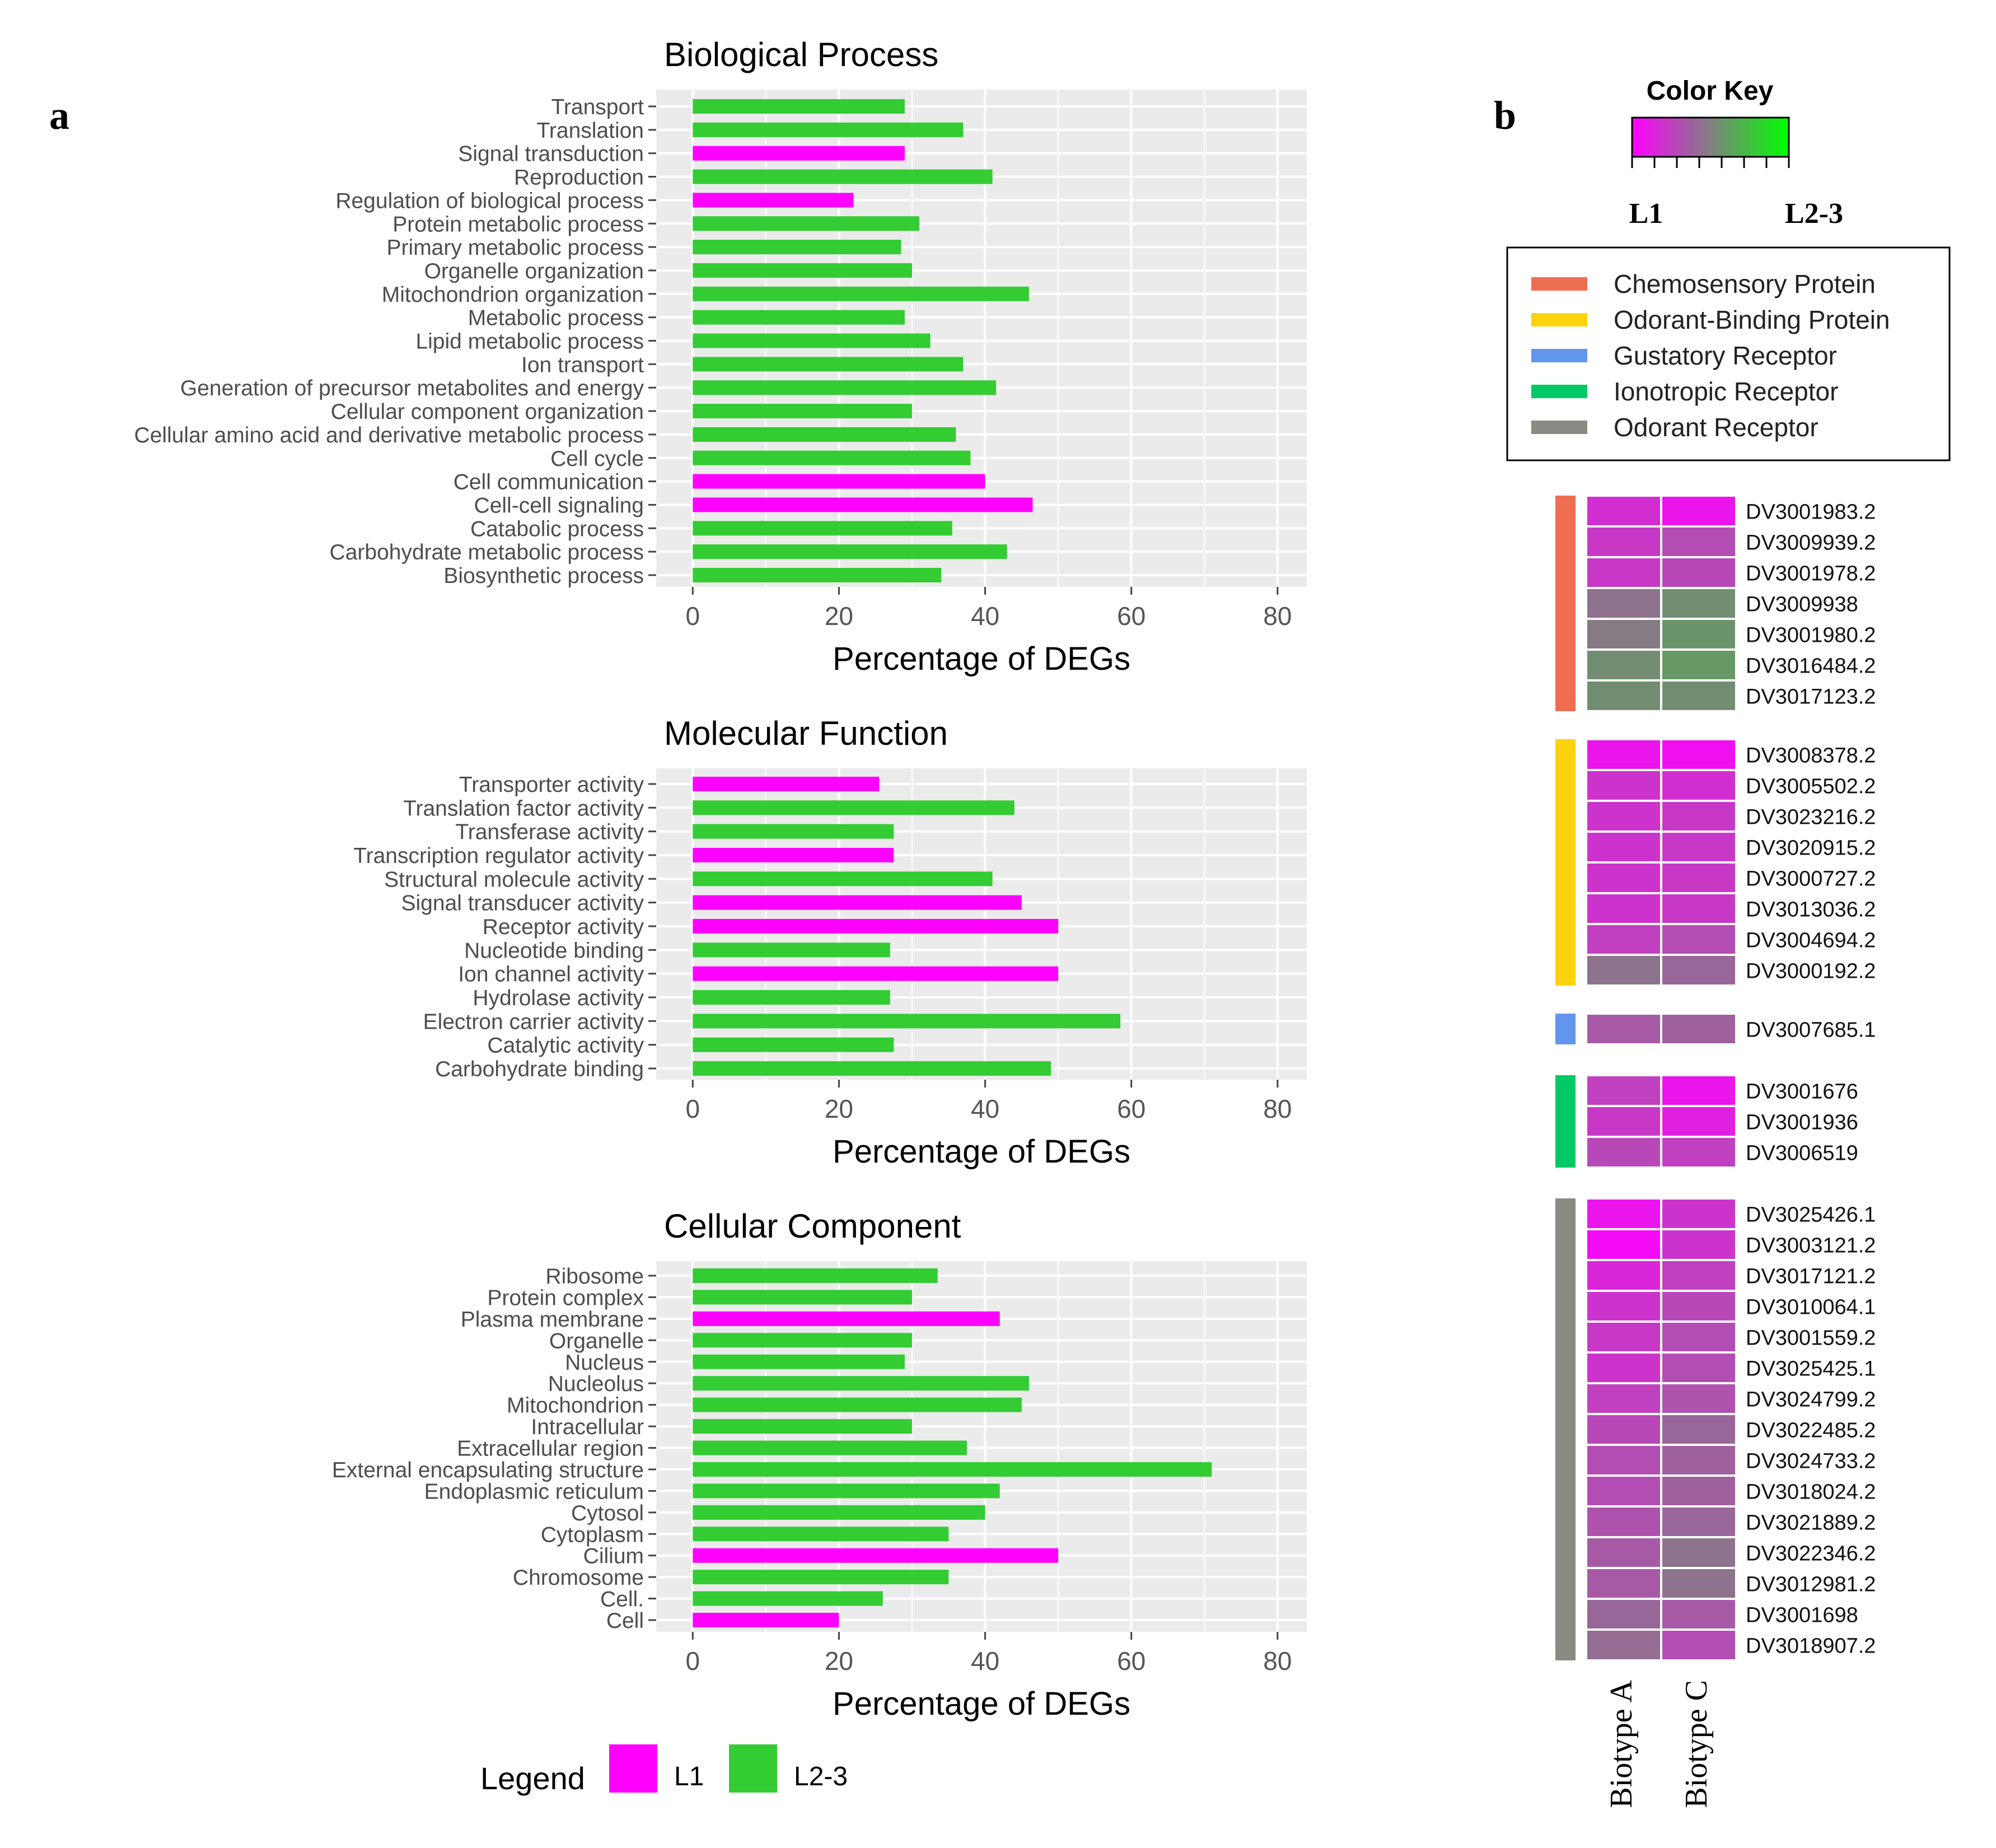 Image resolution: width=1996 pixels, height=1848 pixels. I want to click on gene-label-dv3001983-2: DV3001983.2, so click(1811, 513).